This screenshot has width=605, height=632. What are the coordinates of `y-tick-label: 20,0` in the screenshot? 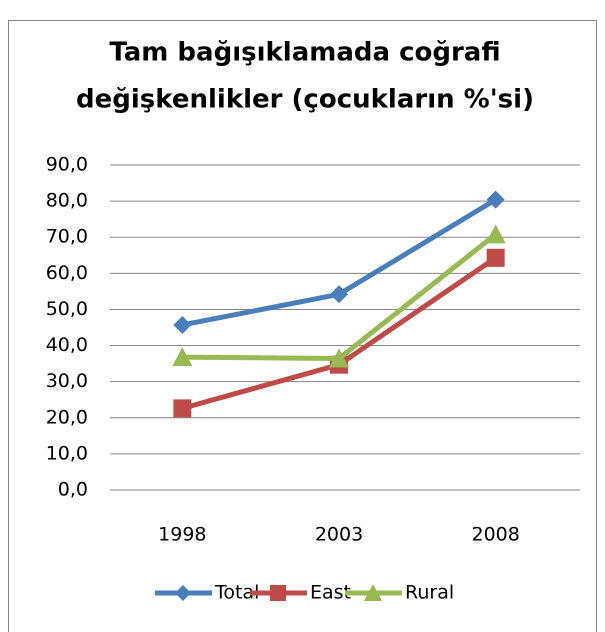 It's located at (67, 417).